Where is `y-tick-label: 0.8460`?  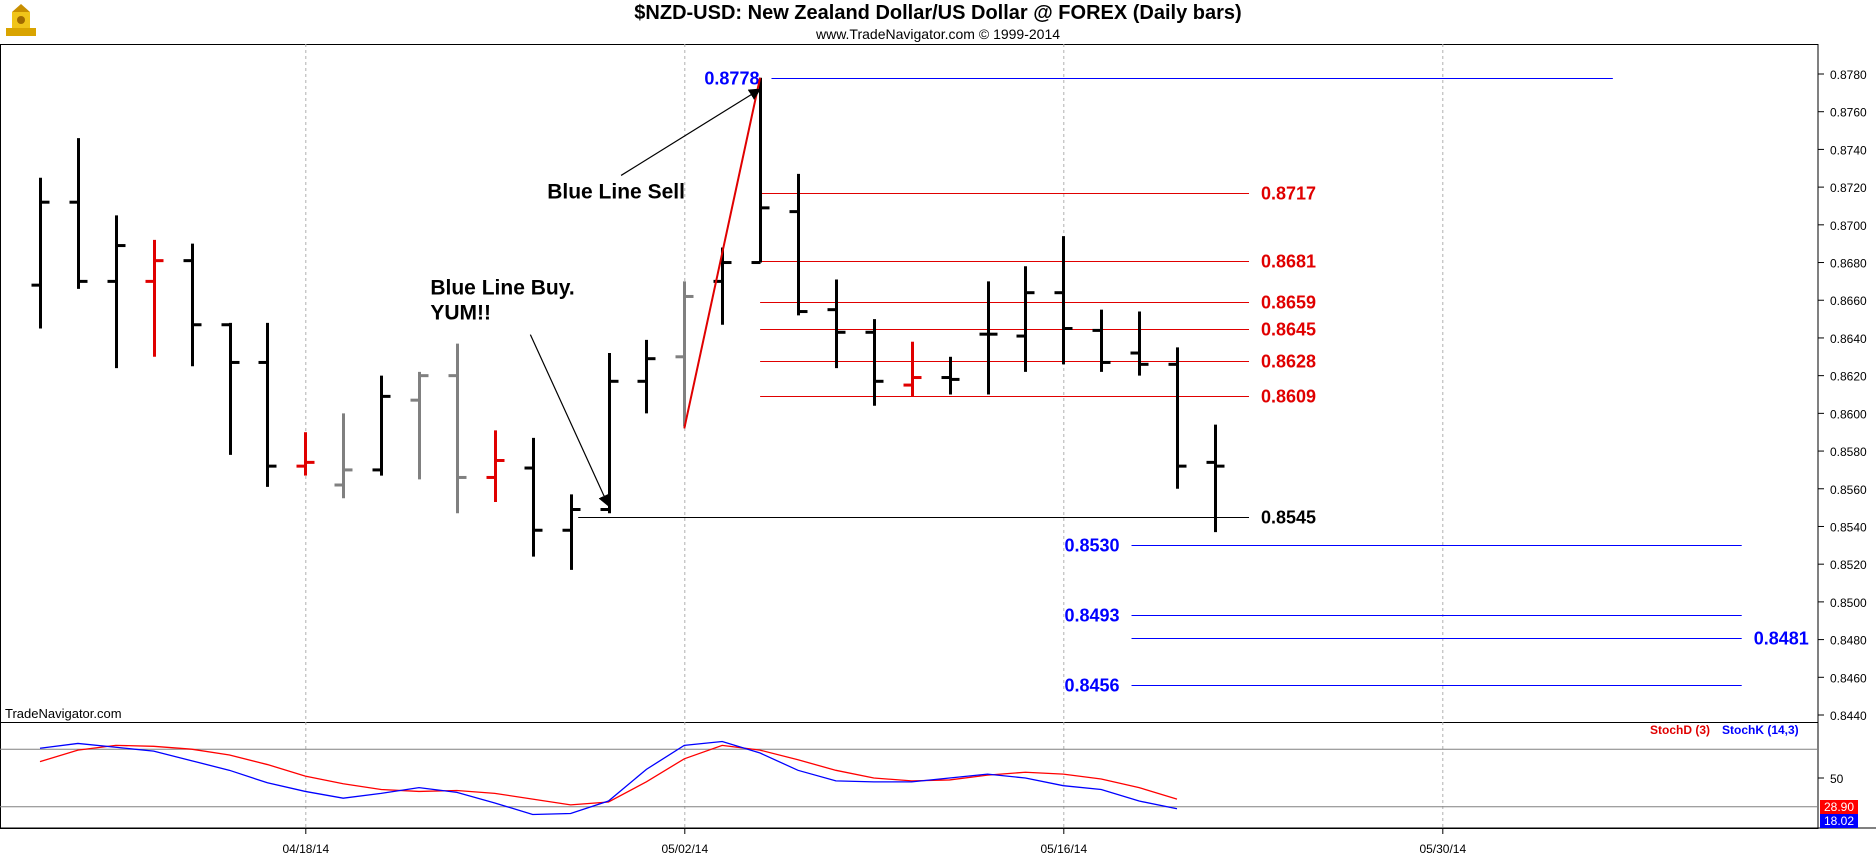 y-tick-label: 0.8460 is located at coordinates (1848, 678).